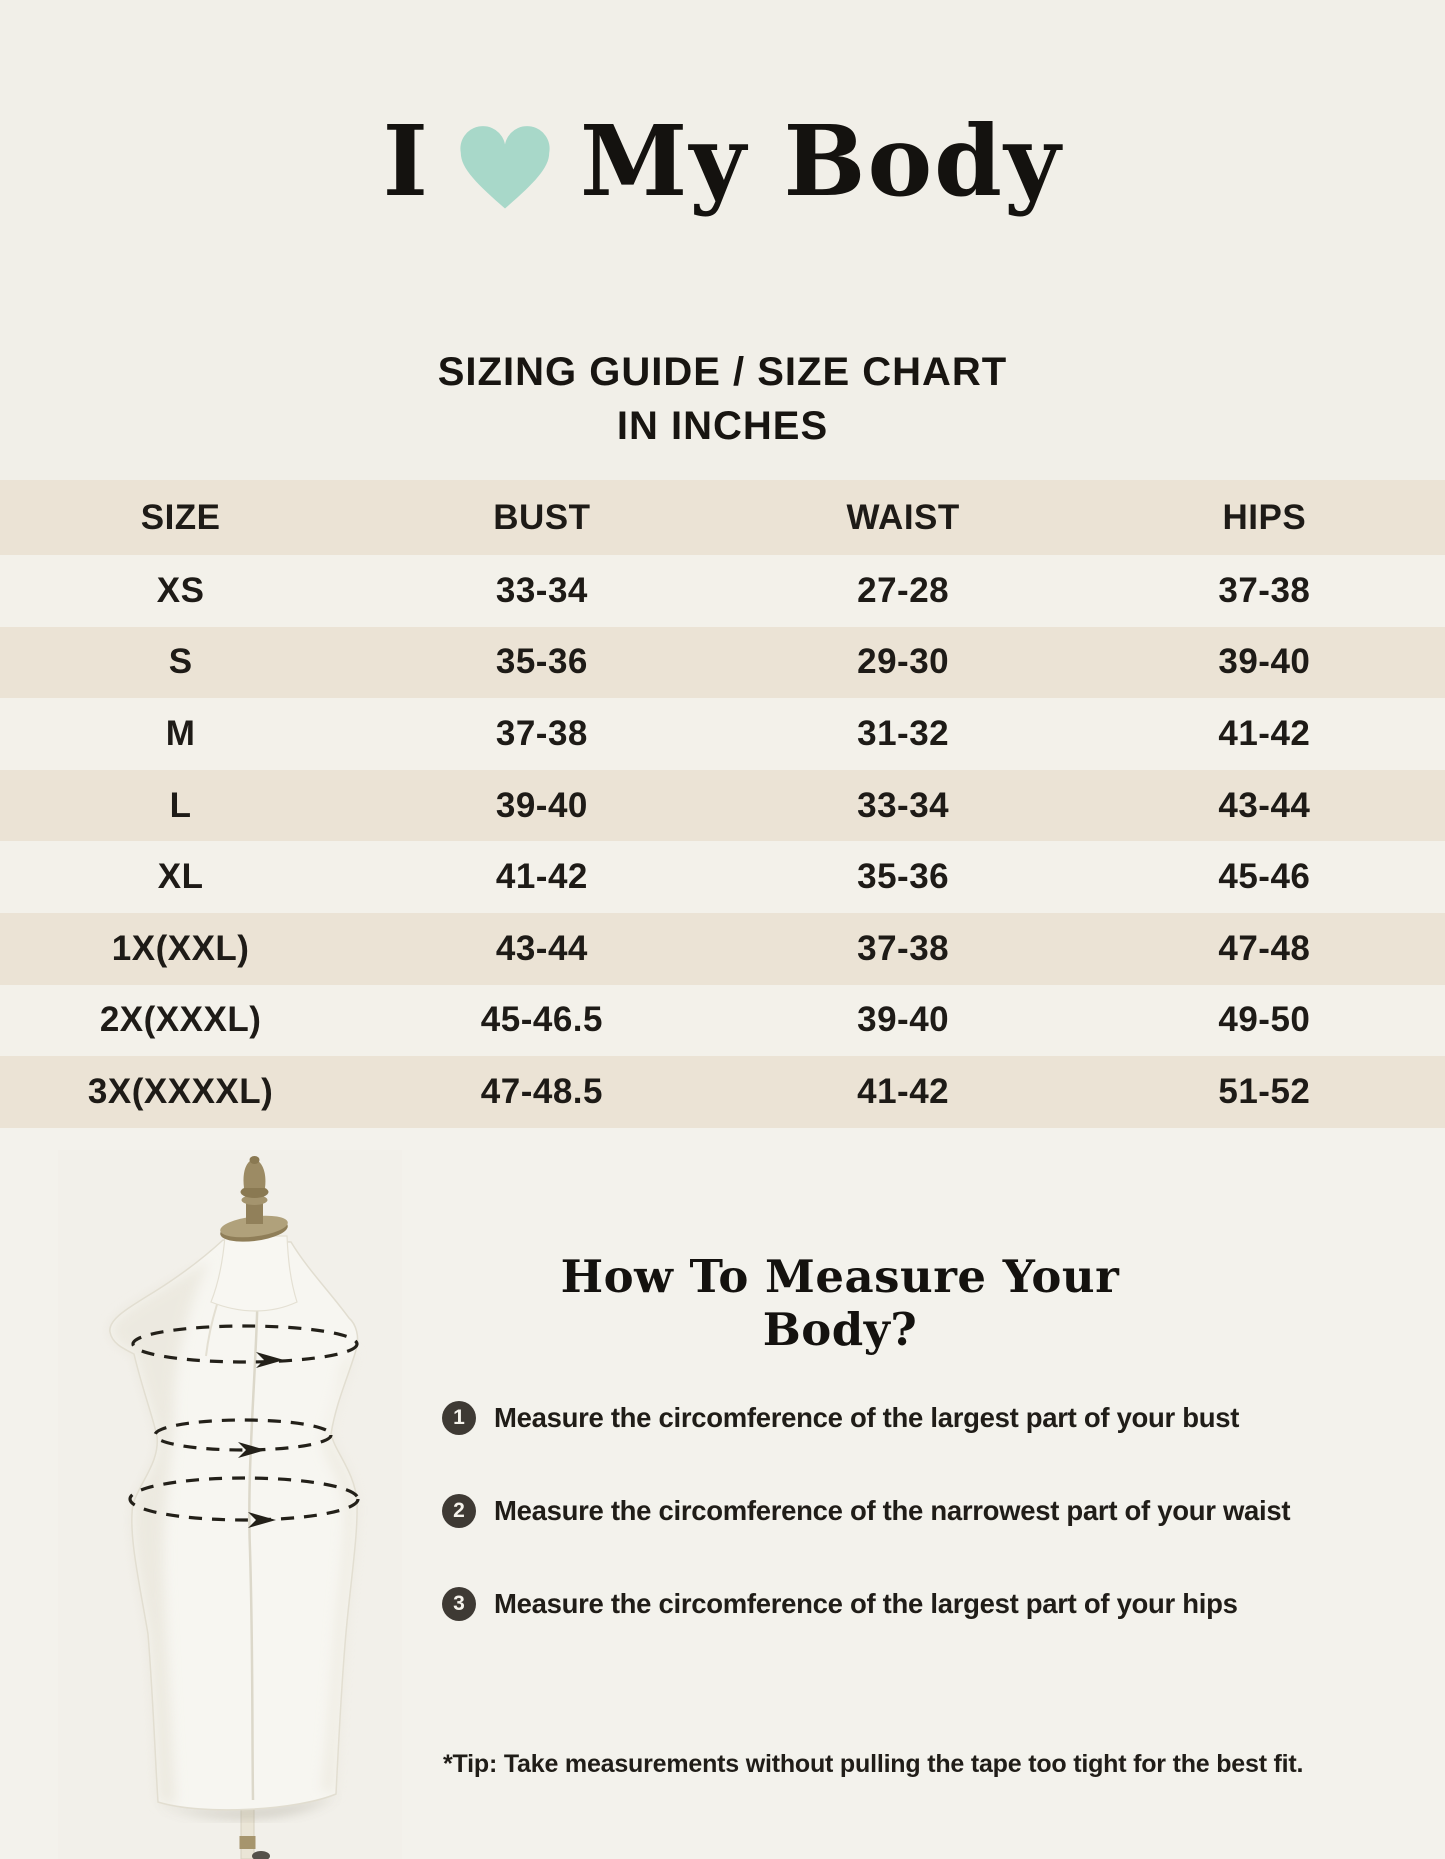 The width and height of the screenshot is (1445, 1859). Describe the element at coordinates (722, 372) in the screenshot. I see `sizing-guide-subtitle: SIZING GUIDE / SIZE CHART` at that location.